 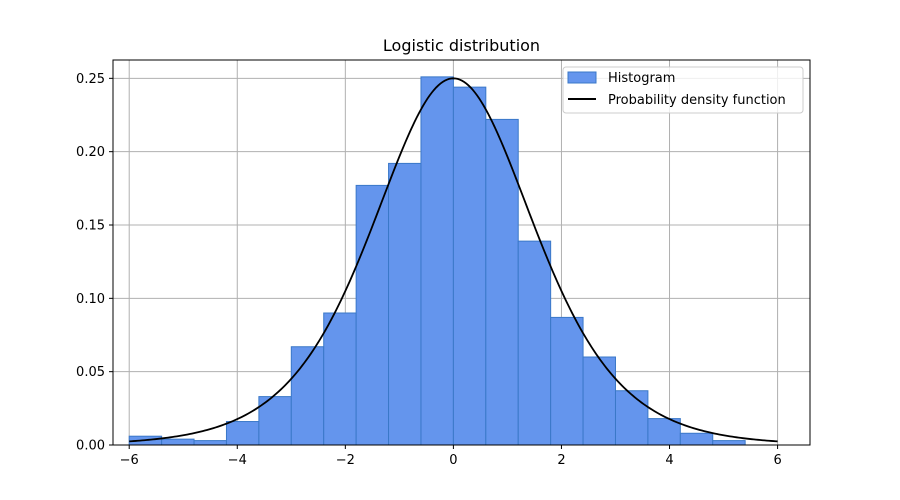 I want to click on x-tick-label: 2, so click(x=561, y=460).